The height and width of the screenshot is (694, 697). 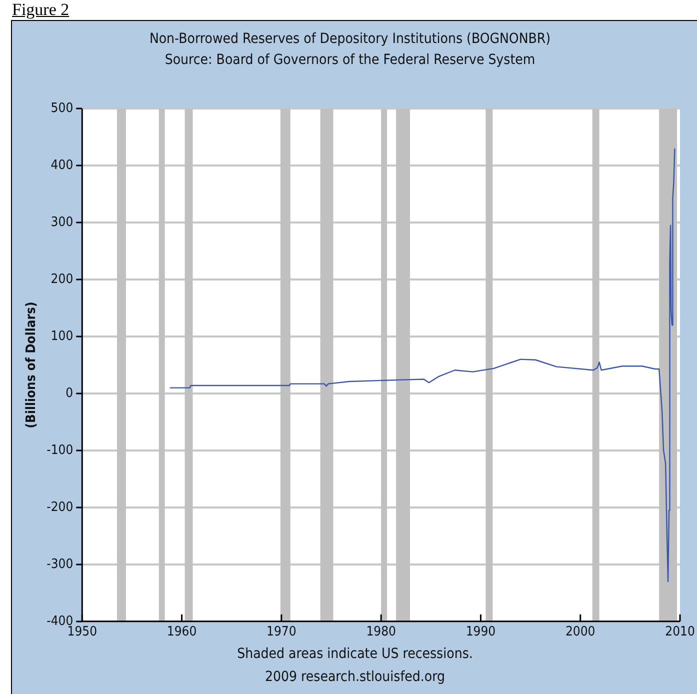 What do you see at coordinates (60, 507) in the screenshot?
I see `y-tick-label: -200` at bounding box center [60, 507].